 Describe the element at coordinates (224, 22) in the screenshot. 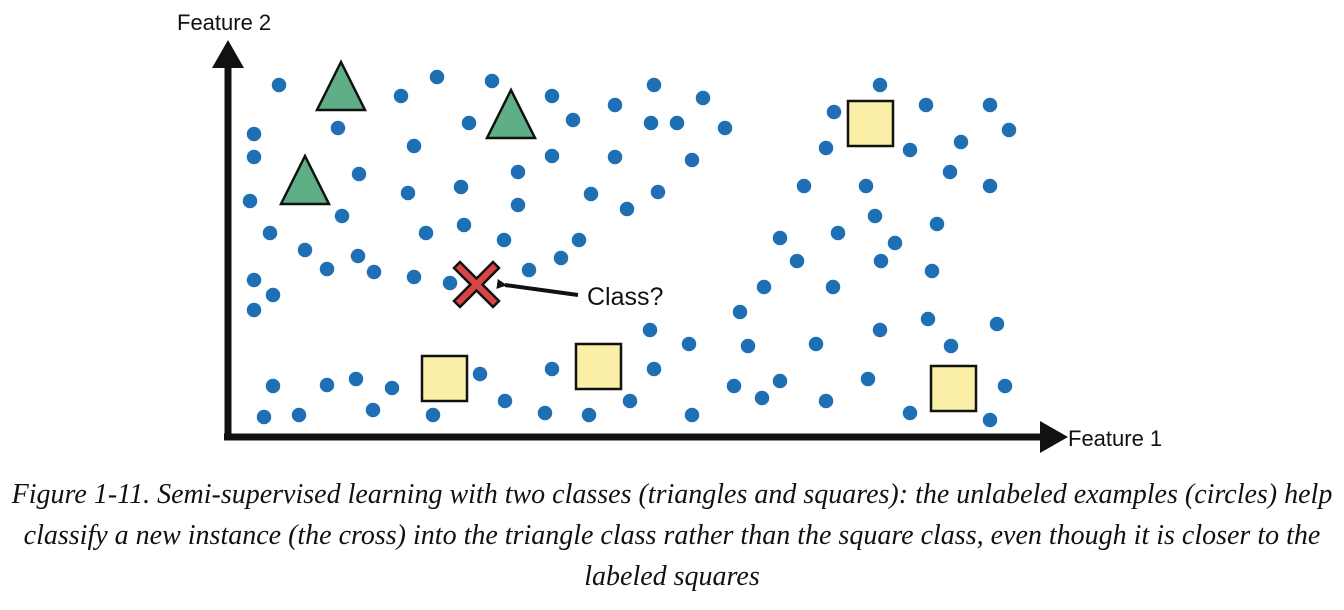

I see `y-axis-label: Feature 2` at that location.